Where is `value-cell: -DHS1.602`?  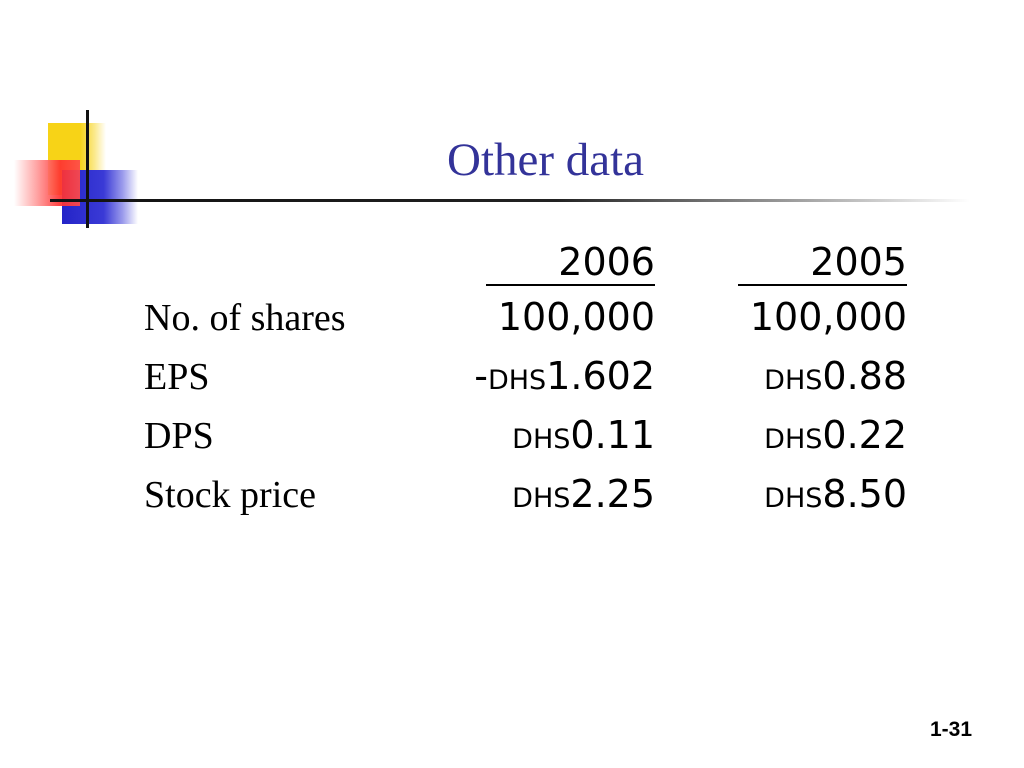
value-cell: -DHS1.602 is located at coordinates (555, 376).